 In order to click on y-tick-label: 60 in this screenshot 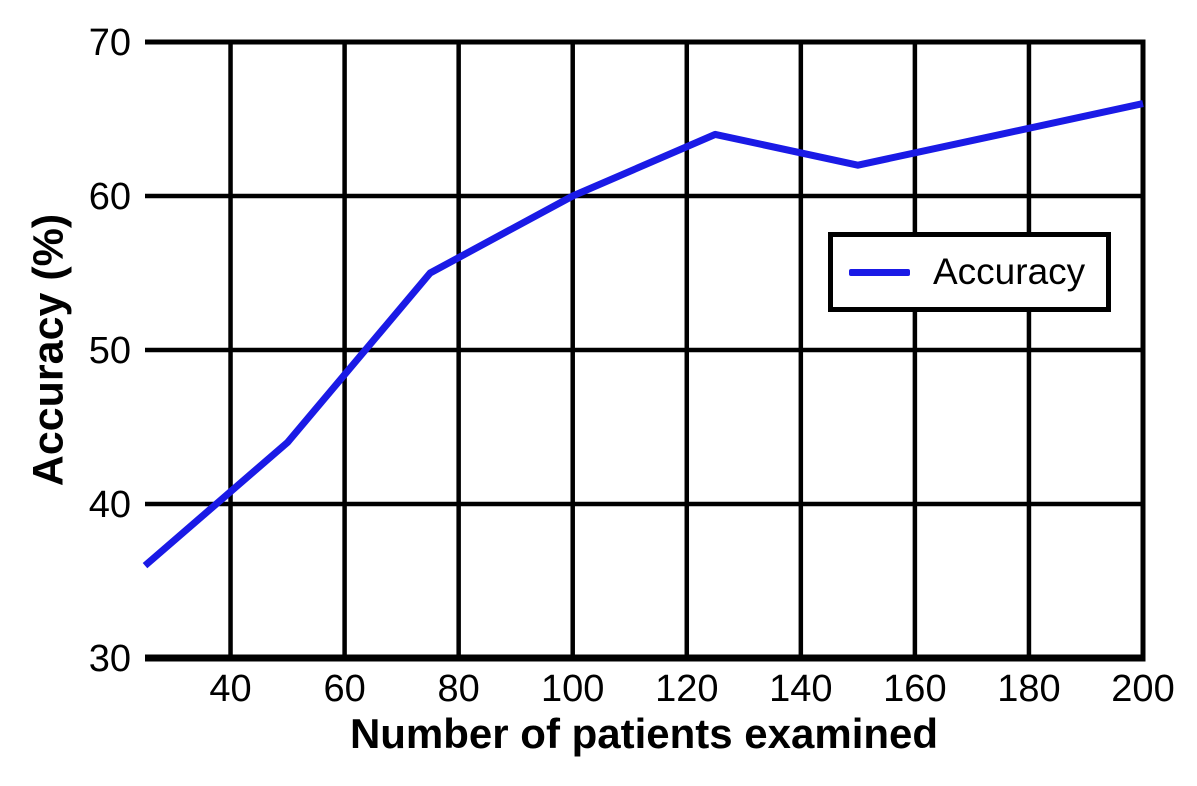, I will do `click(110, 197)`.